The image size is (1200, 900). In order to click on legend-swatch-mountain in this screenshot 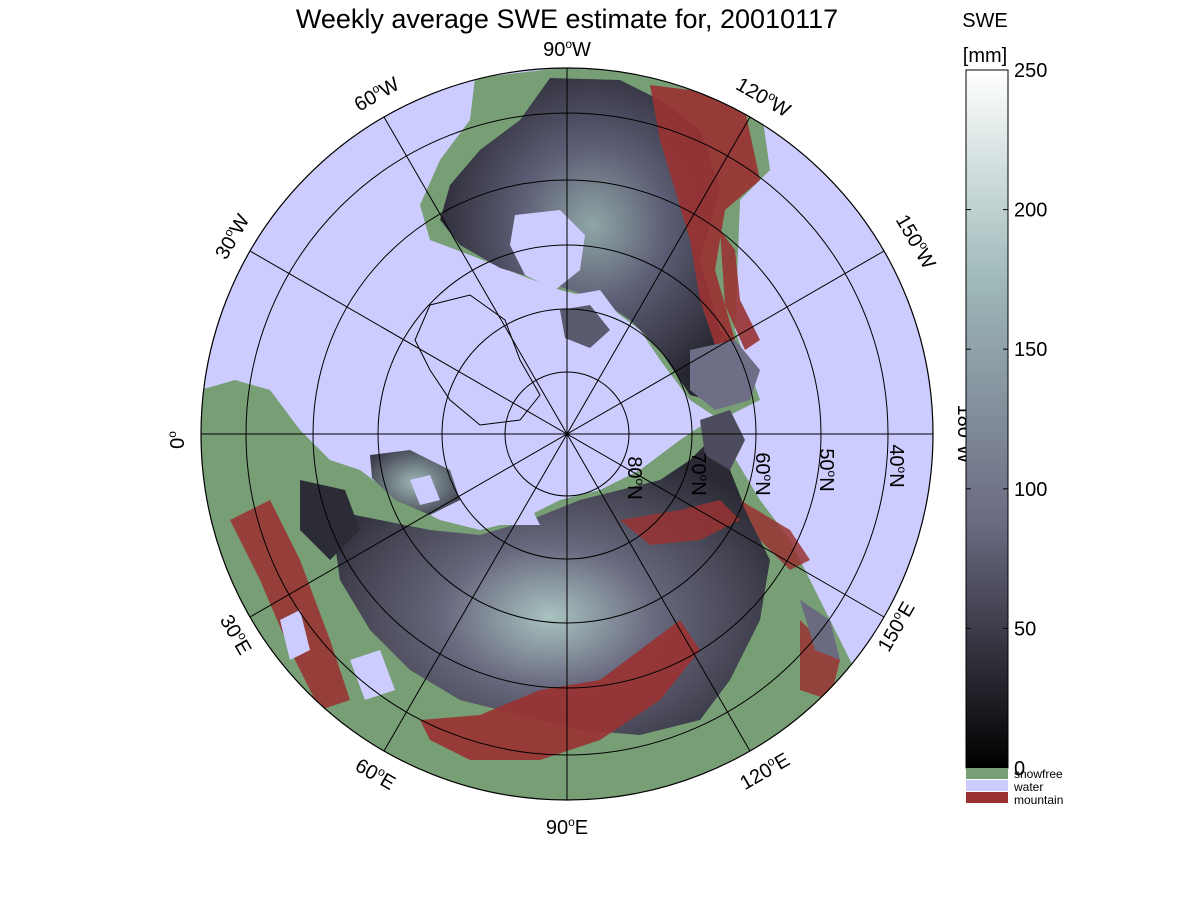, I will do `click(987, 797)`.